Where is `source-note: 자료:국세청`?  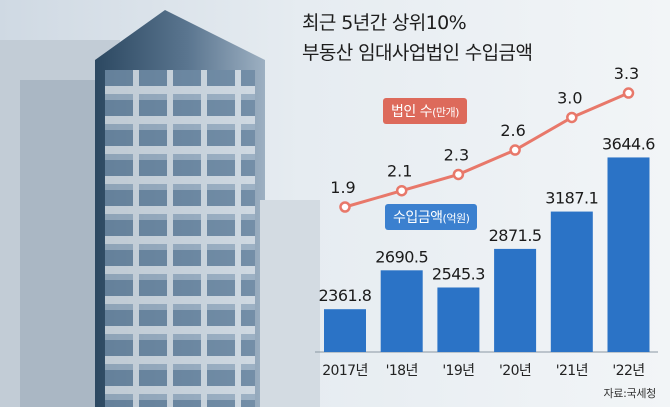 source-note: 자료:국세청 is located at coordinates (629, 393).